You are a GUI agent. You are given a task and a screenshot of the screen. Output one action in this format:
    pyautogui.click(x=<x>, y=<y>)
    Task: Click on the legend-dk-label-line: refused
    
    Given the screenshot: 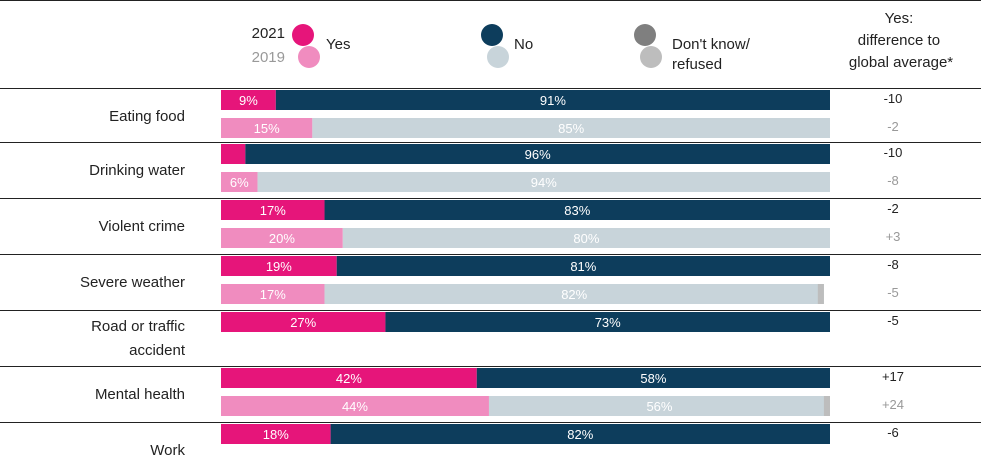 What is the action you would take?
    pyautogui.click(x=697, y=64)
    